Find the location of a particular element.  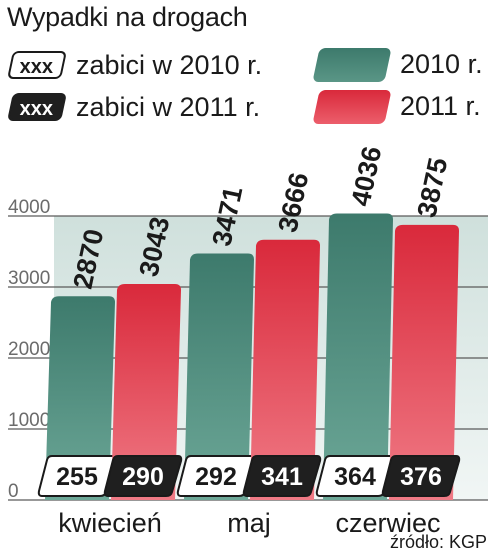

killed-value-2011: 376 is located at coordinates (421, 477).